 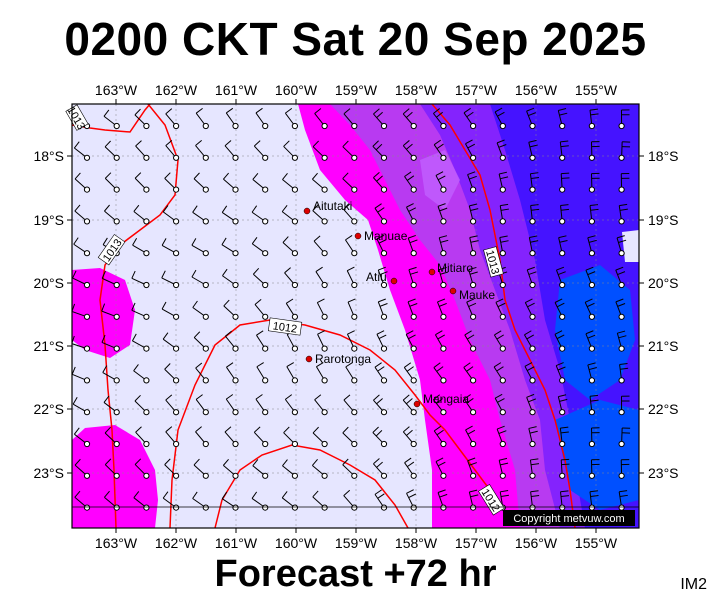 I want to click on lat-label: 20°S, so click(x=663, y=283).